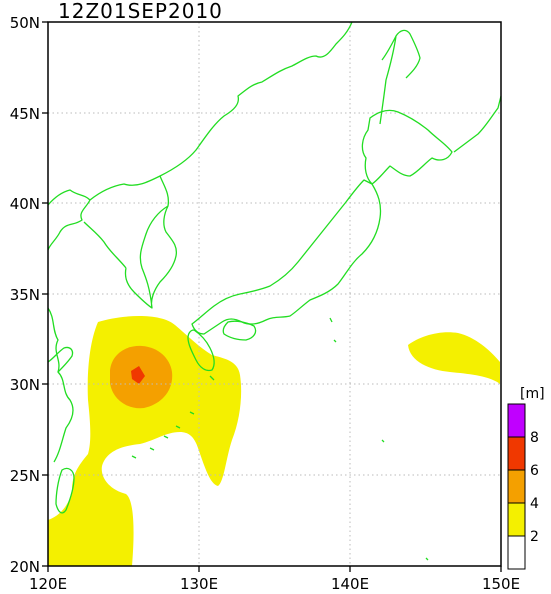 Image resolution: width=551 pixels, height=594 pixels. I want to click on lat-tick-labels: 50N 45N 40N 35N 30N 25N 20N, so click(25, 295).